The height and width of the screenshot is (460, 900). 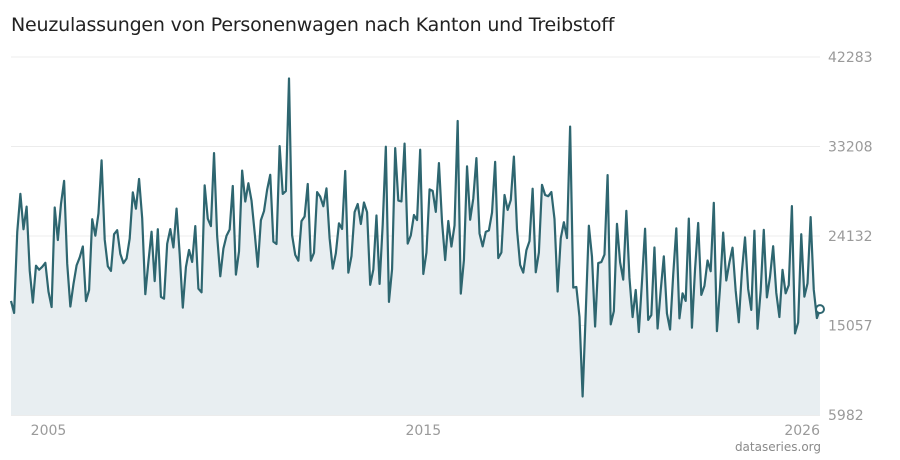 I want to click on y-tick-label: 33208, so click(x=850, y=147).